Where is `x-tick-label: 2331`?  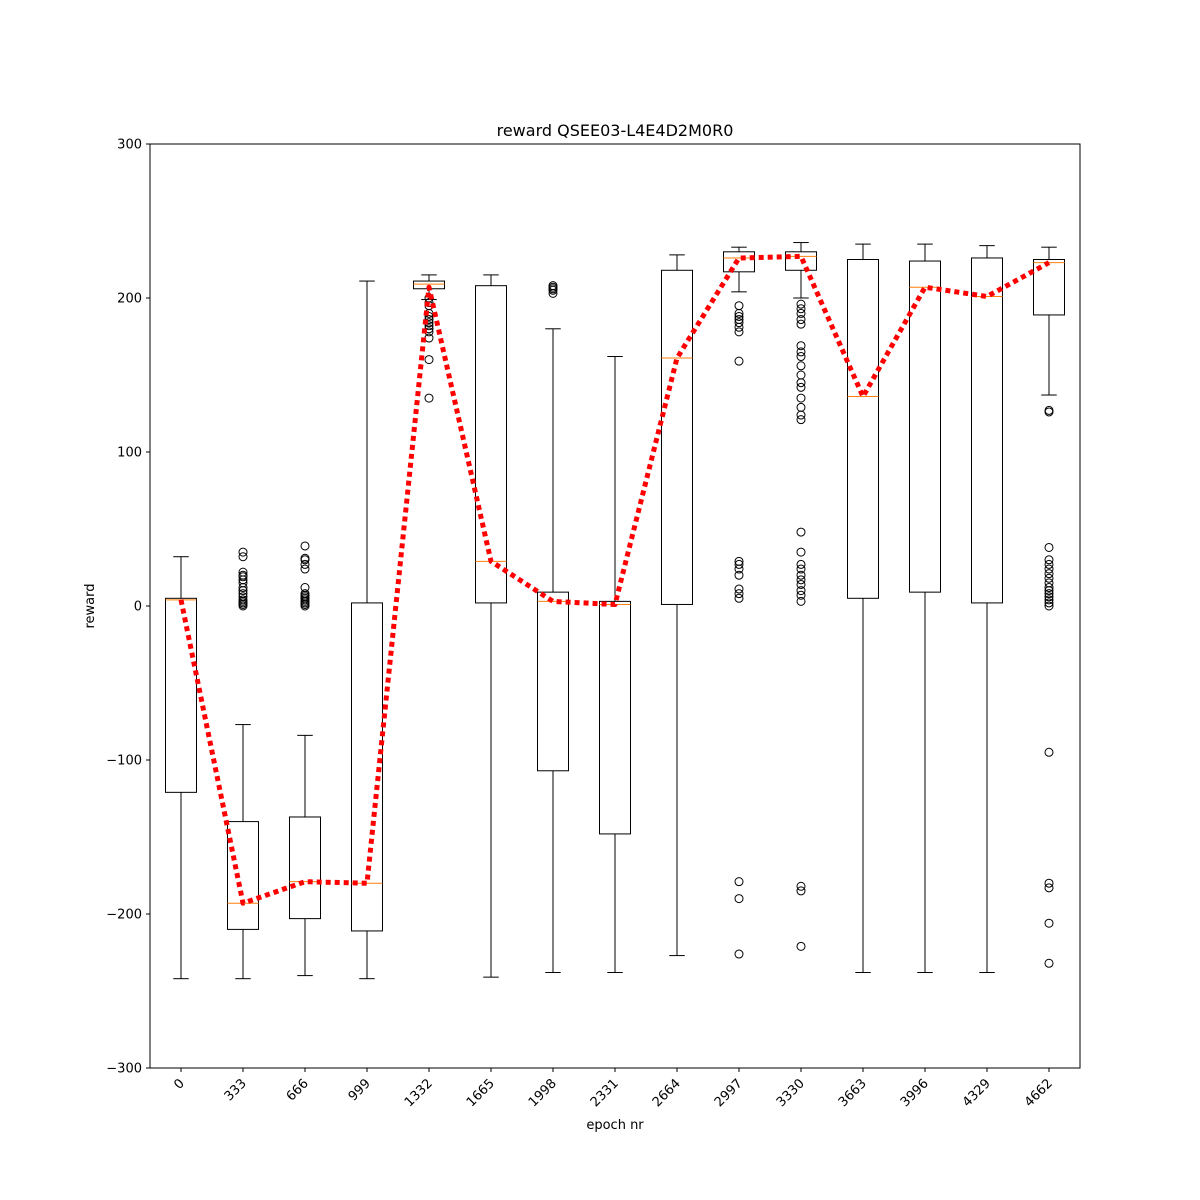 x-tick-label: 2331 is located at coordinates (605, 1093).